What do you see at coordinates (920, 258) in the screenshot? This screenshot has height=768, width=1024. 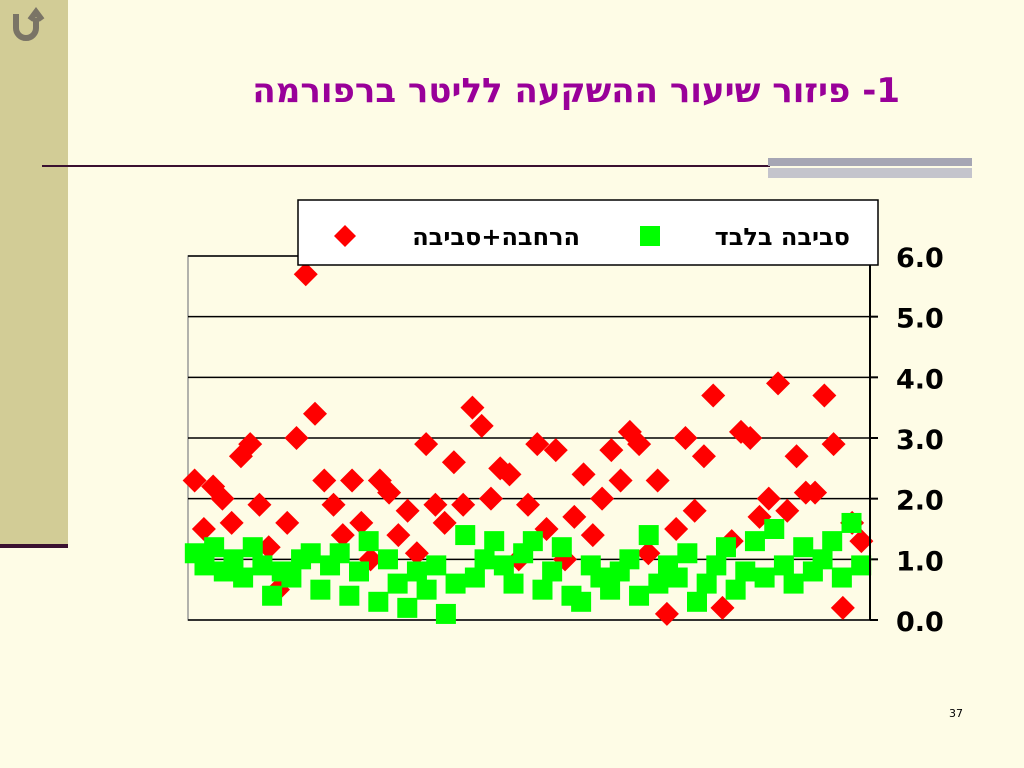 I see `y-tick-label: 6.0` at bounding box center [920, 258].